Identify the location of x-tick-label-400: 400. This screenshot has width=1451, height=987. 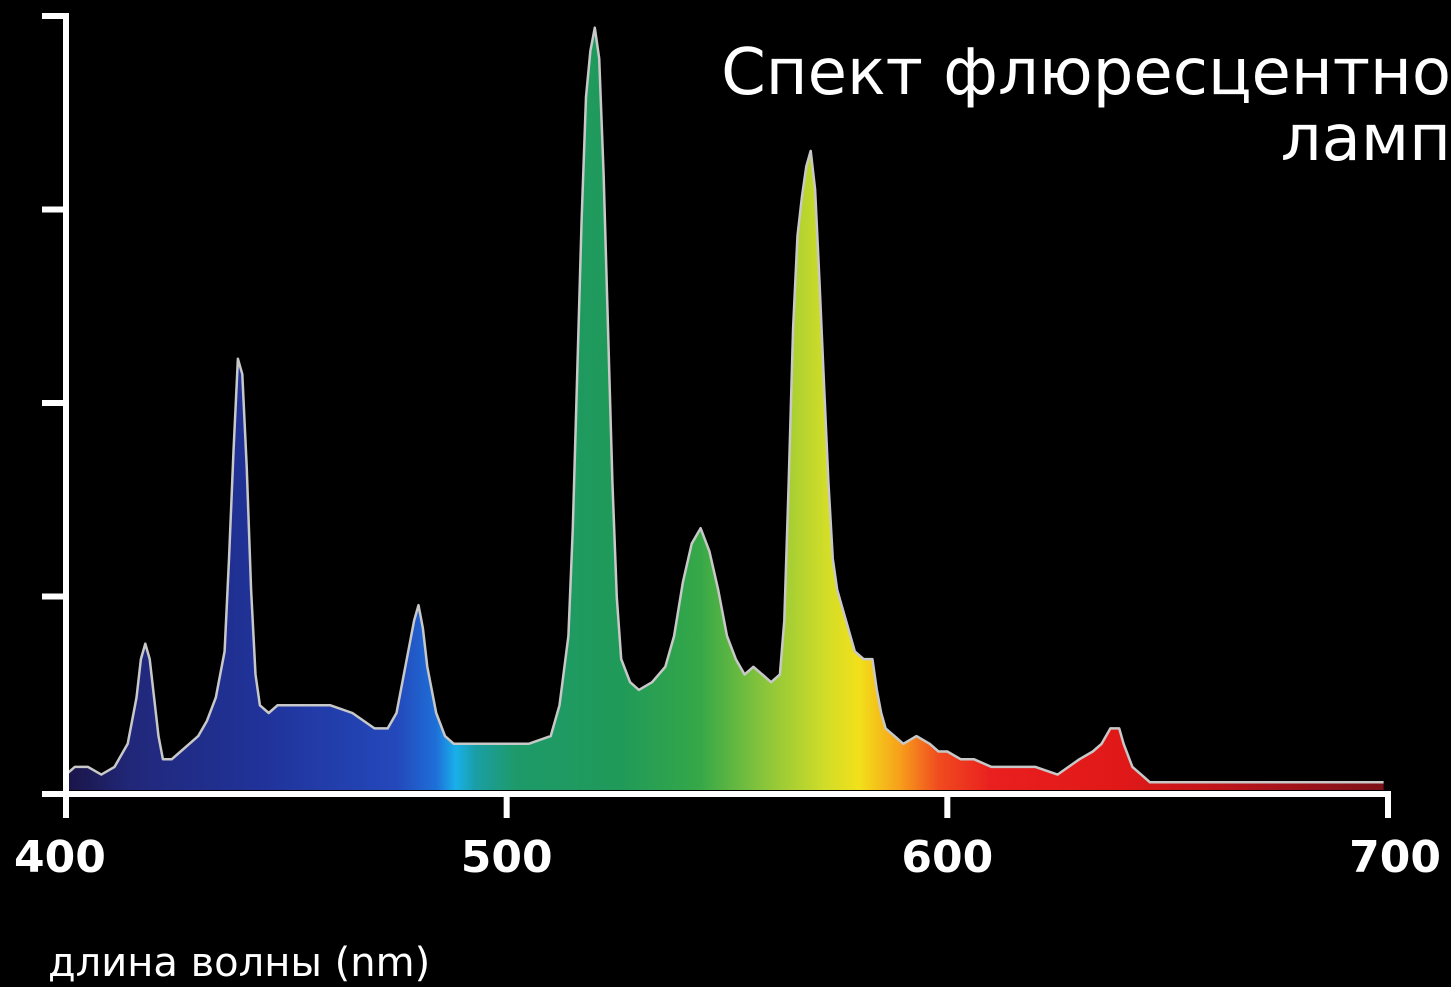
(60, 857).